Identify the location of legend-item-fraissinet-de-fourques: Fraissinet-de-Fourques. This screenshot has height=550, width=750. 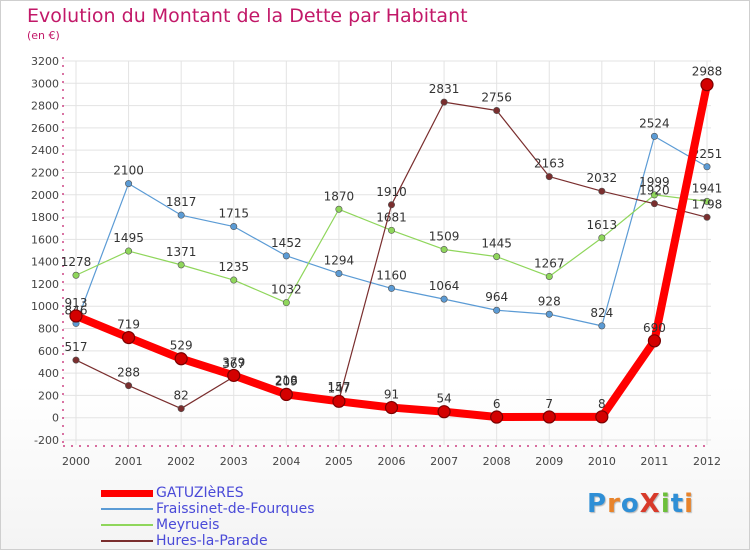
(251, 509).